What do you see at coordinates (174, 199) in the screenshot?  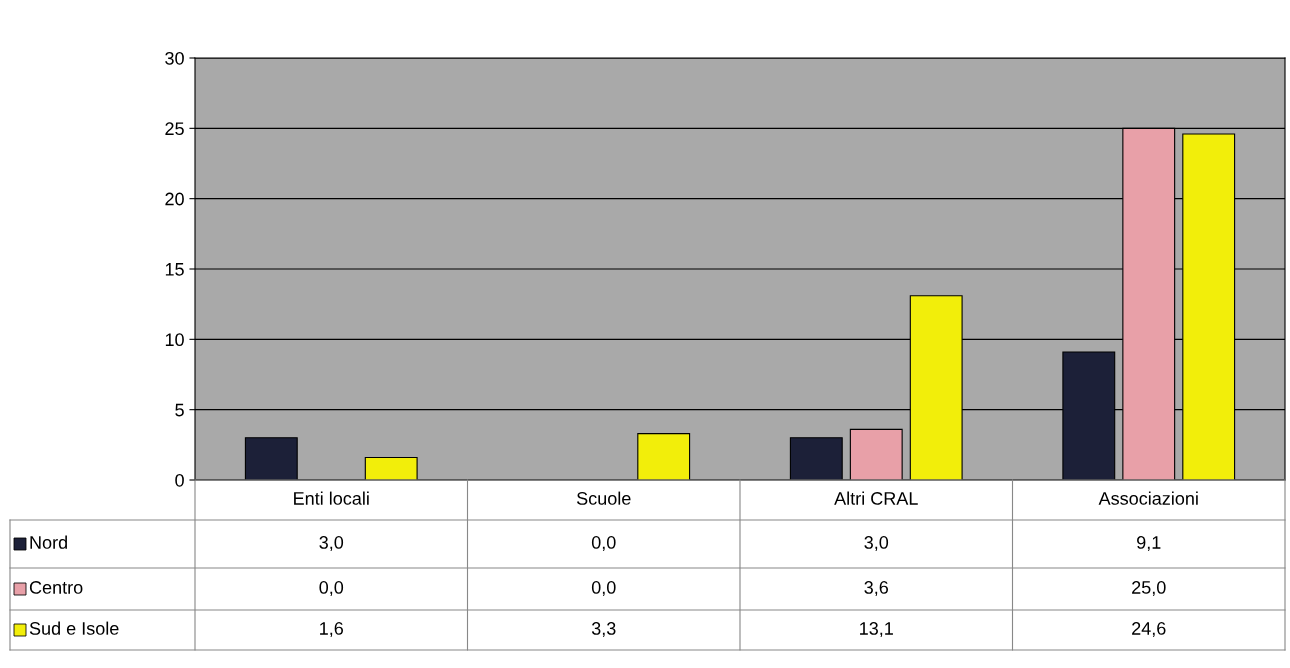 I see `y-tick-label: 20` at bounding box center [174, 199].